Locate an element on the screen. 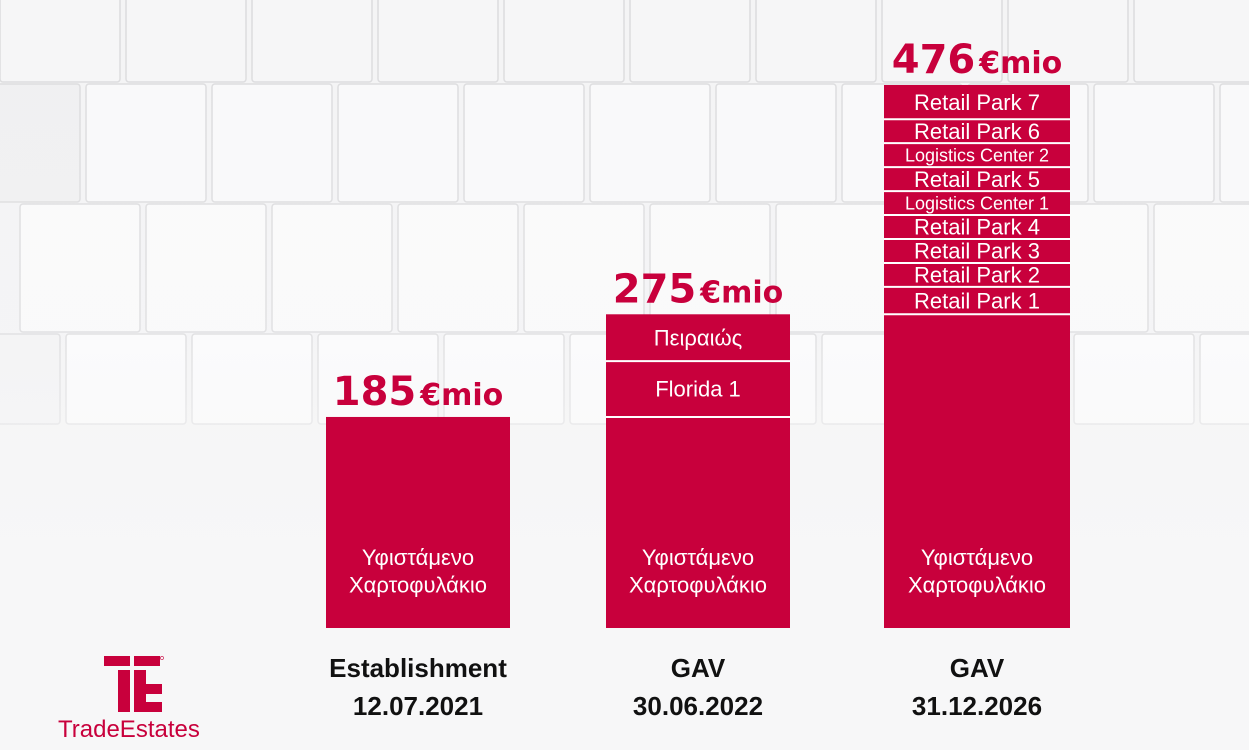 This screenshot has width=1249, height=750. segment-label: Logistics Center 1 is located at coordinates (977, 203).